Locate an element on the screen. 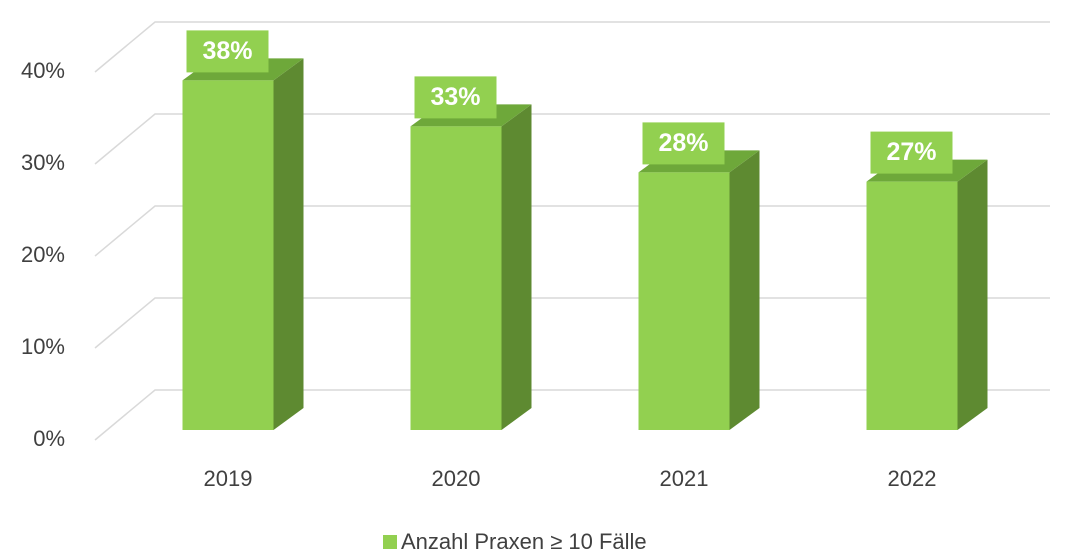  x-tick-label: 2022 is located at coordinates (912, 478).